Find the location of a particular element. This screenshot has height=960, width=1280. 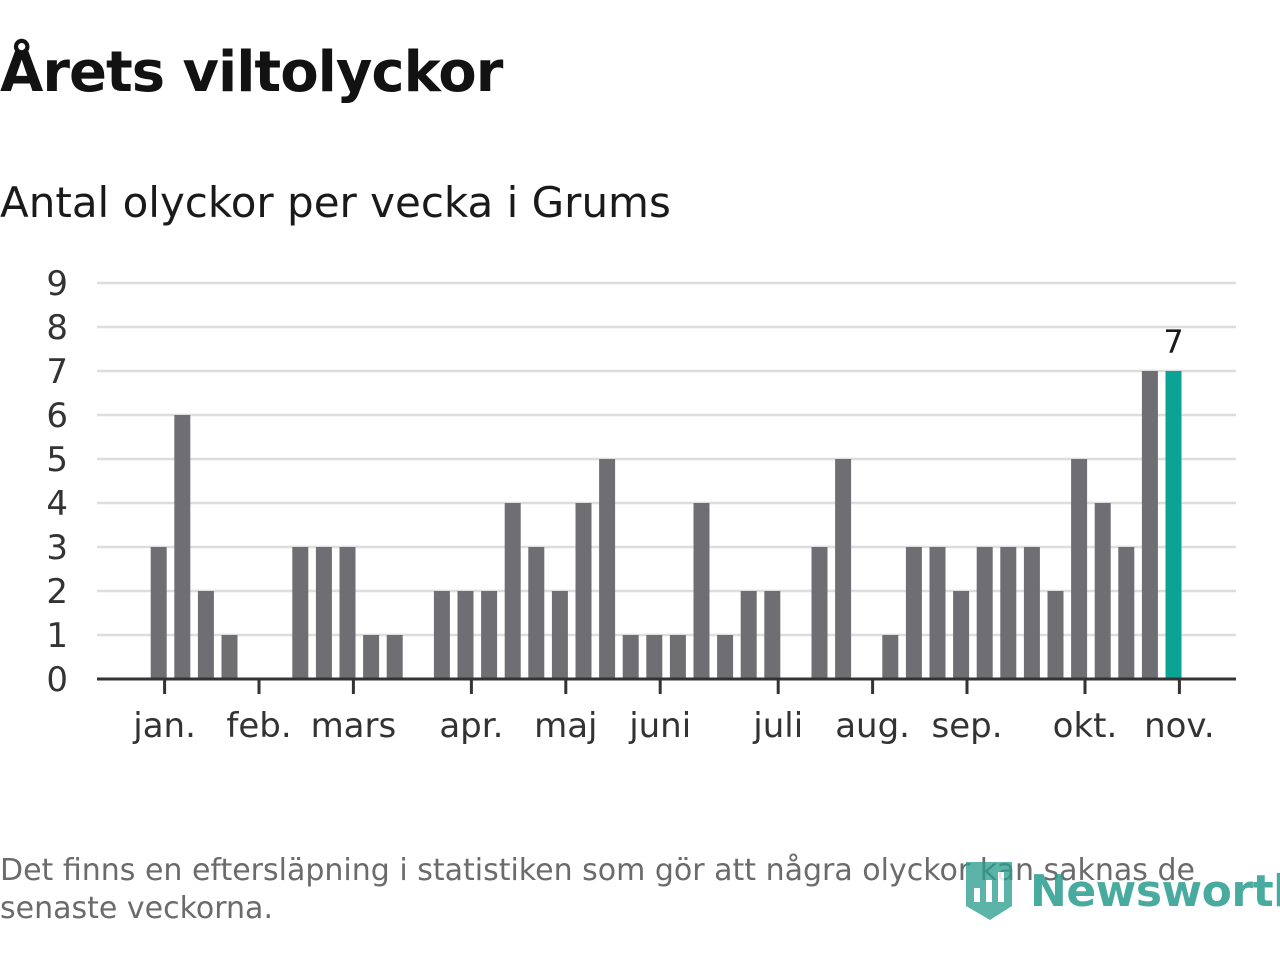

chart-bars-logo-icon is located at coordinates (989, 891).